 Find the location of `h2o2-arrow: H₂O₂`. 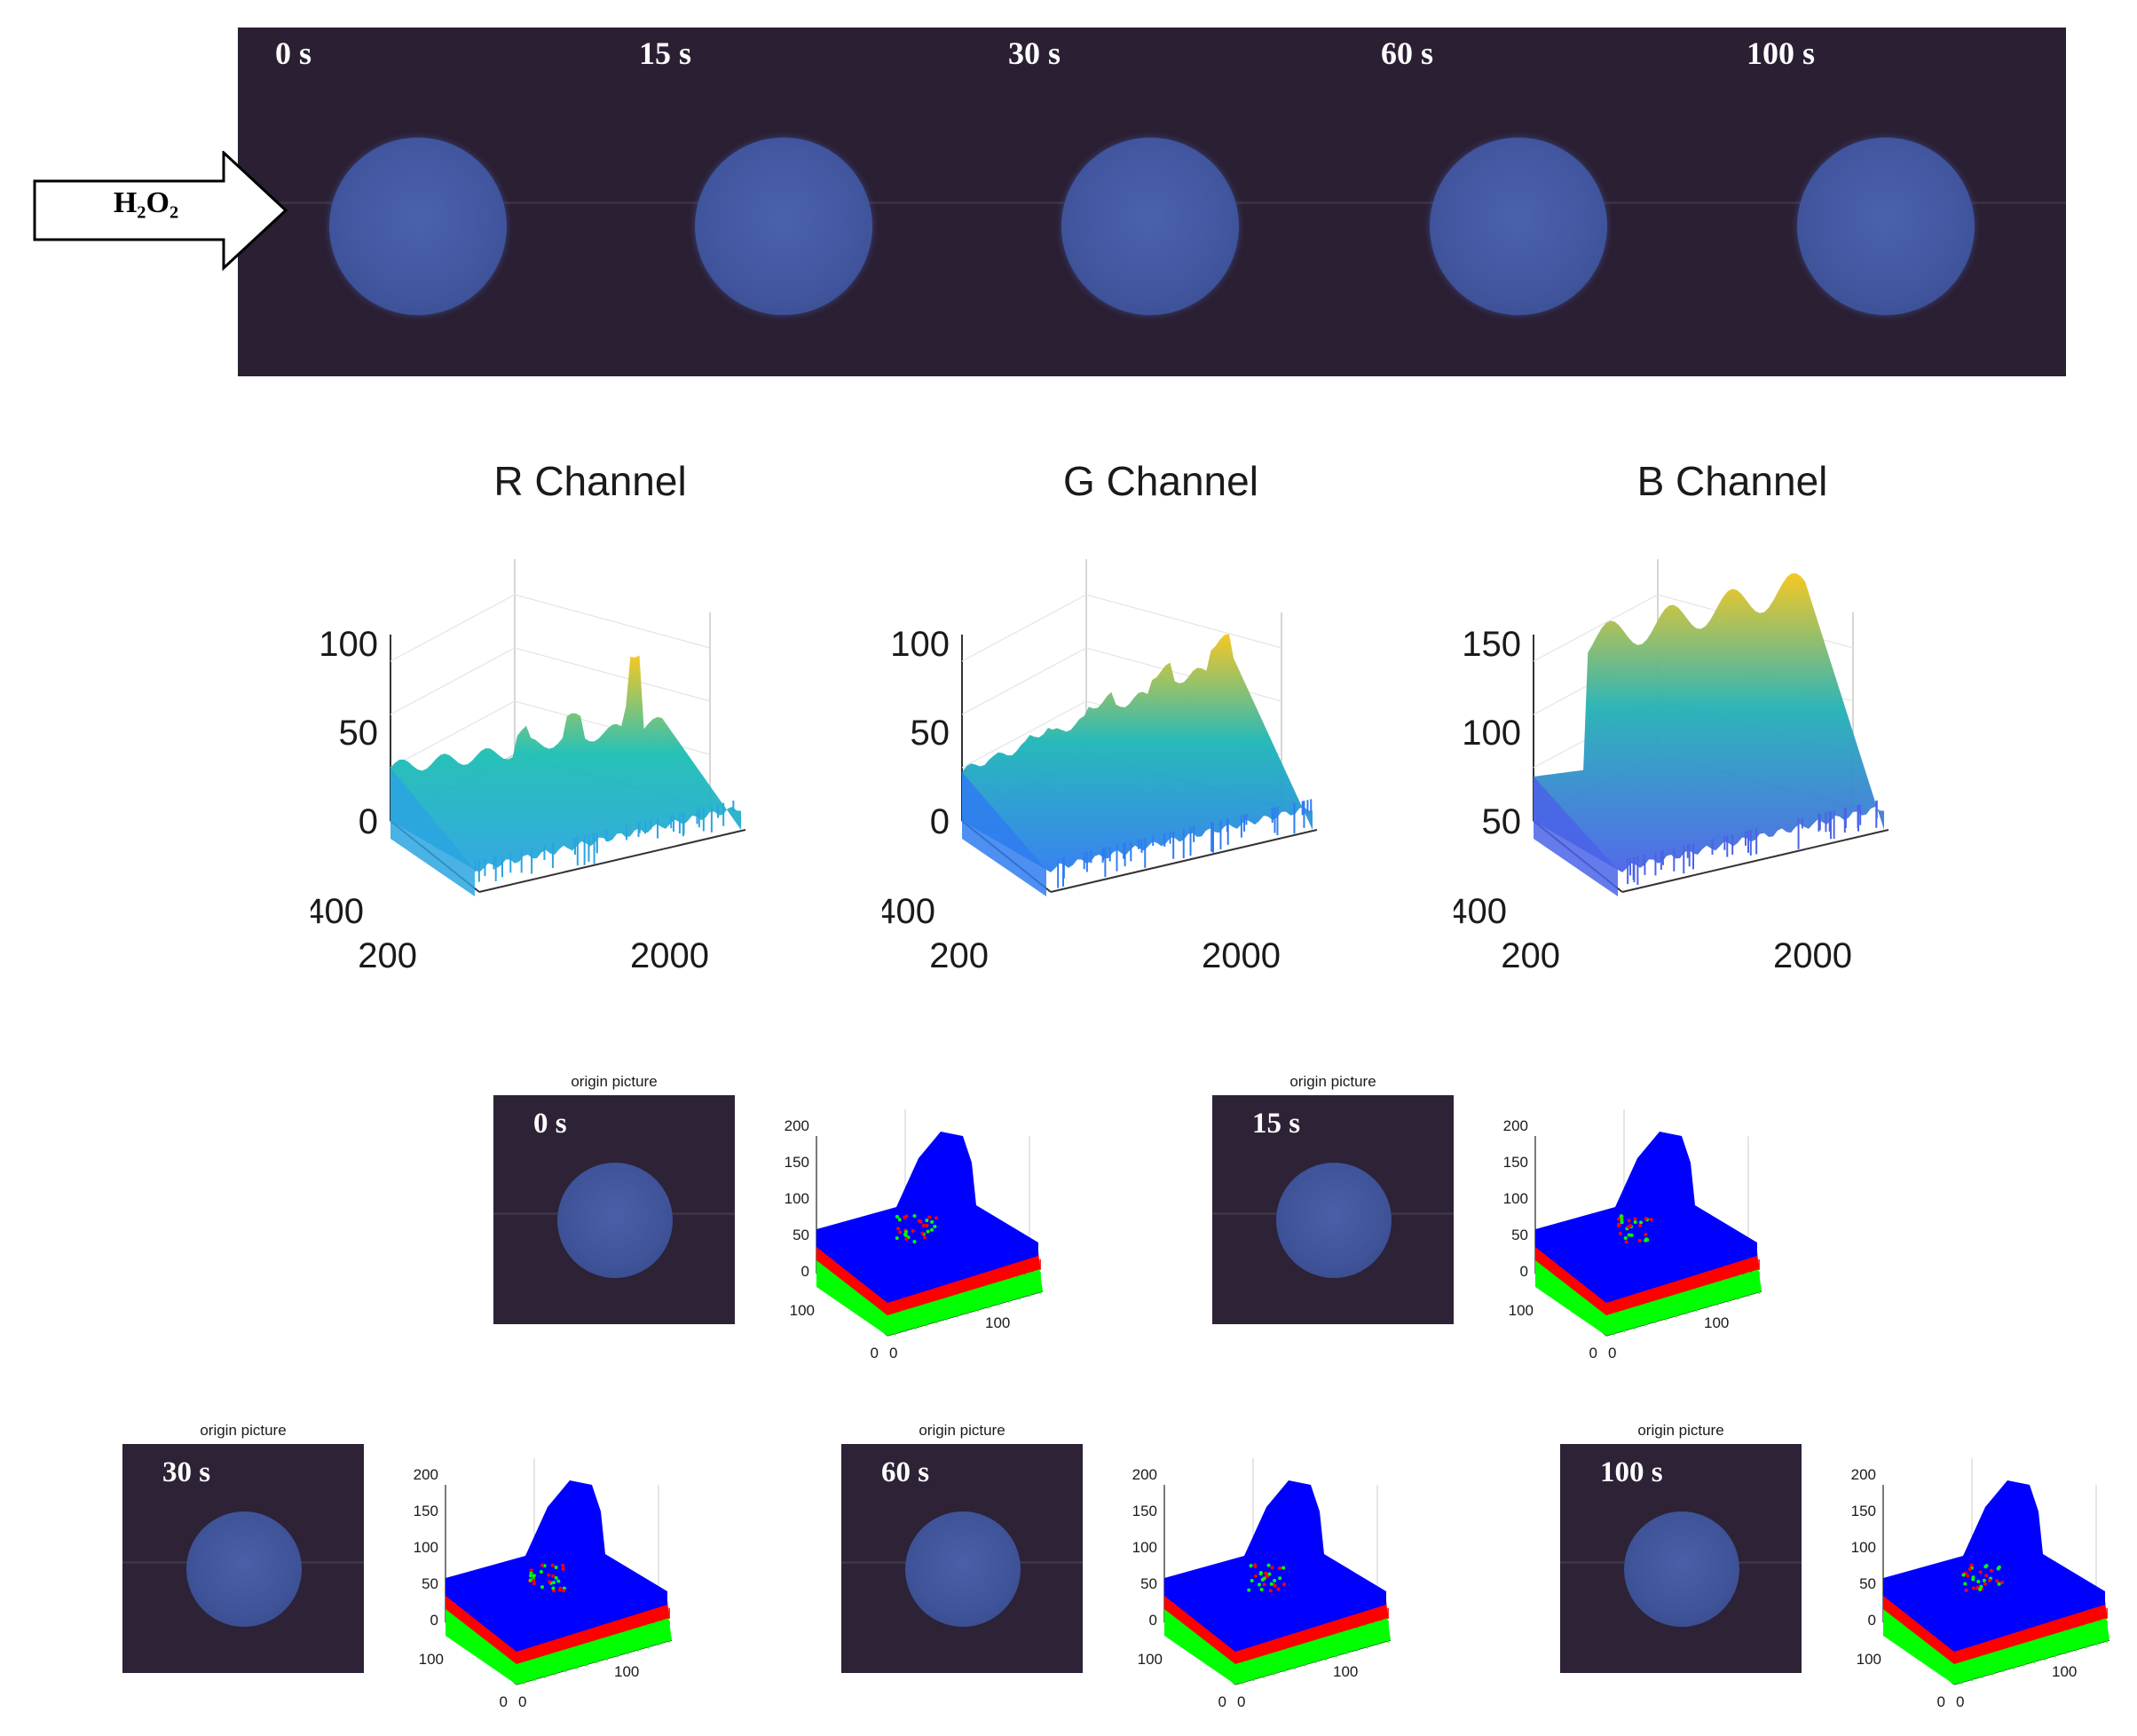

h2o2-arrow: H₂O₂ is located at coordinates (161, 211).